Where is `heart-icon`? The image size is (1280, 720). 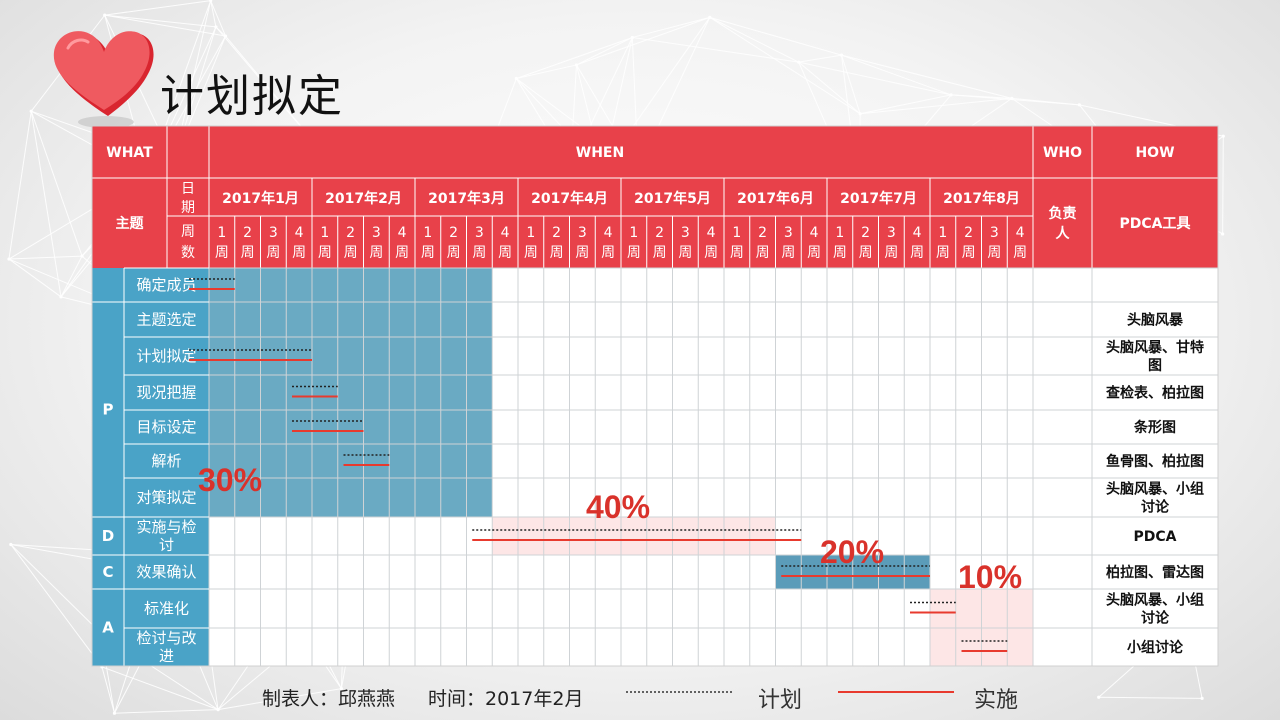
heart-icon is located at coordinates (103, 79).